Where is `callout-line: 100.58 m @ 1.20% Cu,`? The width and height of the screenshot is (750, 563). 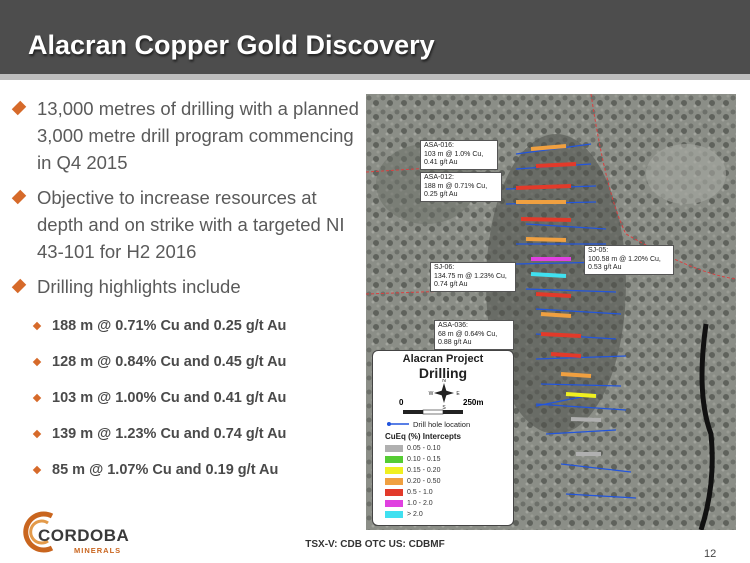 callout-line: 100.58 m @ 1.20% Cu, is located at coordinates (624, 259).